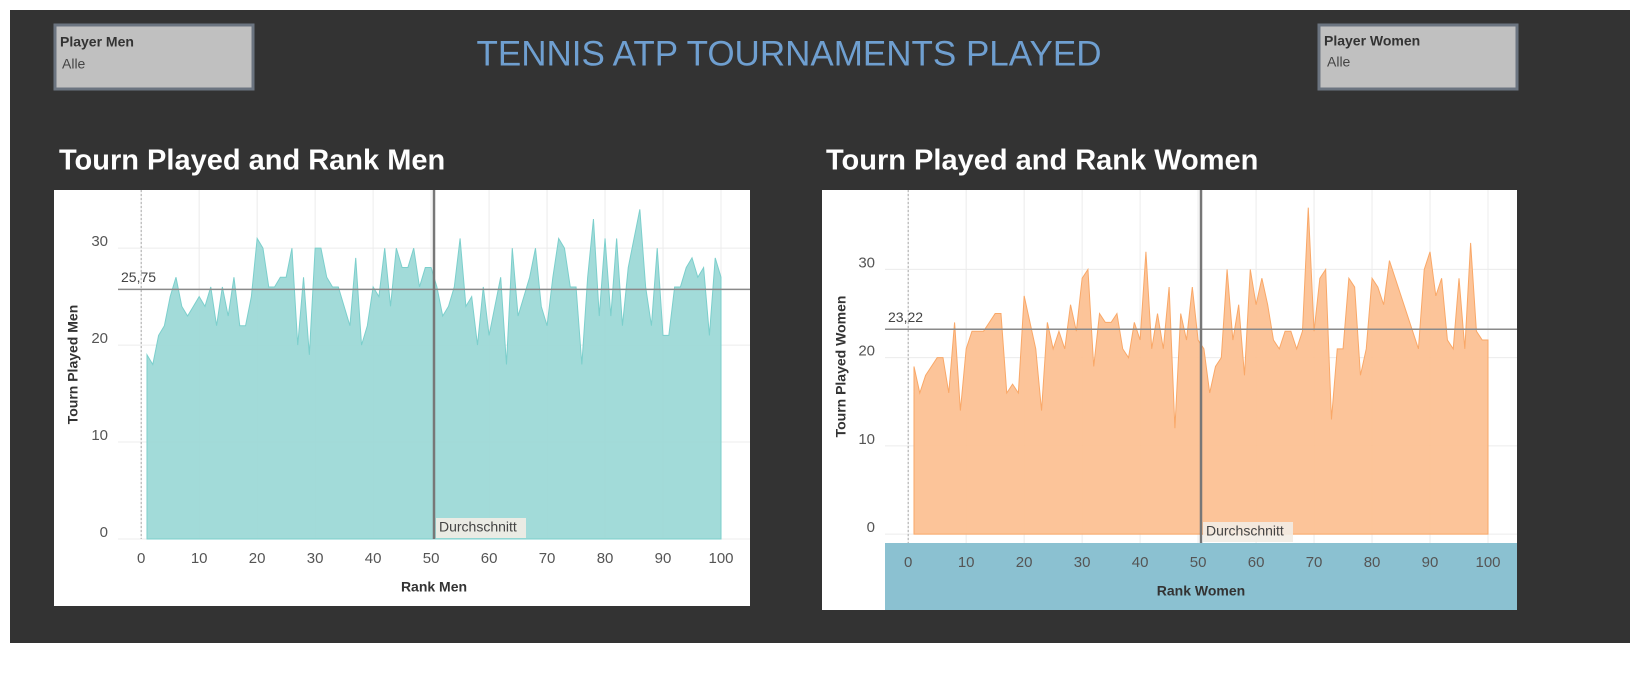 Image resolution: width=1640 pixels, height=683 pixels. Describe the element at coordinates (434, 587) in the screenshot. I see `x-axis-title: Rank Men` at that location.